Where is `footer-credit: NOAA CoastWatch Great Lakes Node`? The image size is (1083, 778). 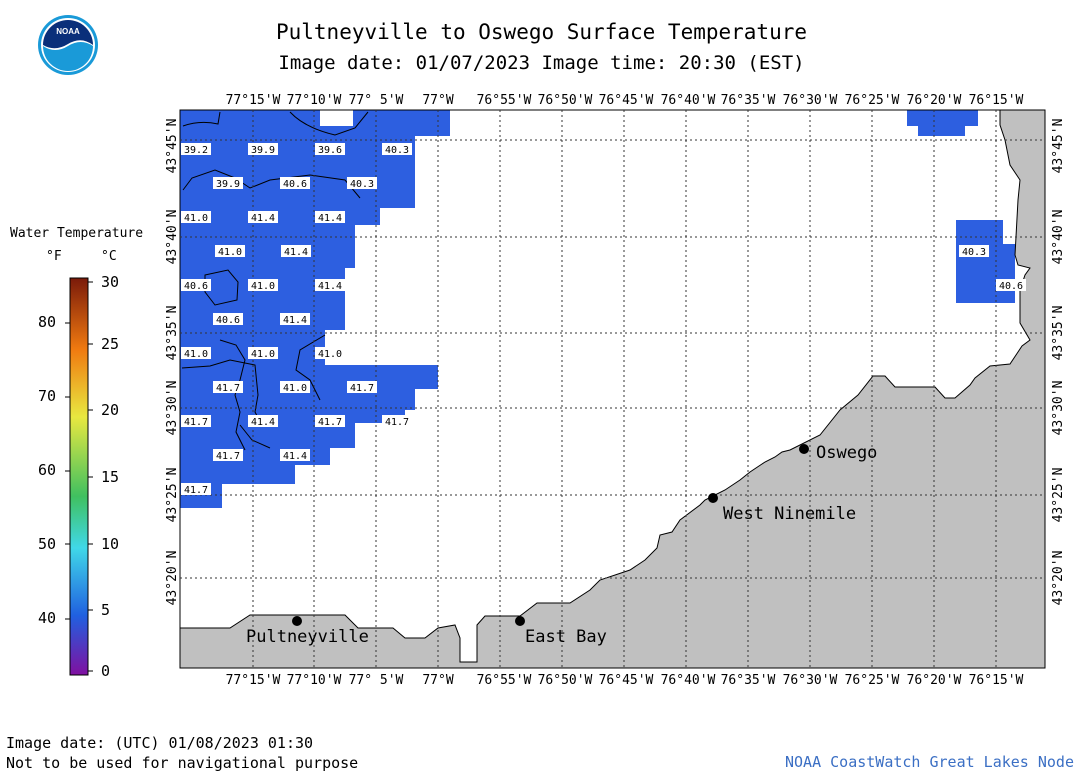
footer-credit: NOAA CoastWatch Great Lakes Node is located at coordinates (929, 762).